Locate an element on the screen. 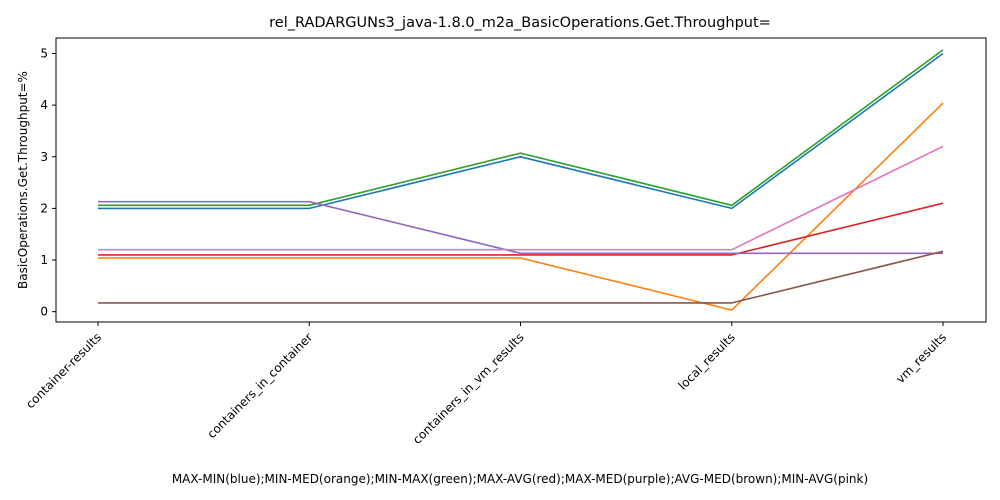 The image size is (1000, 500). y-tick-label: 2 is located at coordinates (44, 208).